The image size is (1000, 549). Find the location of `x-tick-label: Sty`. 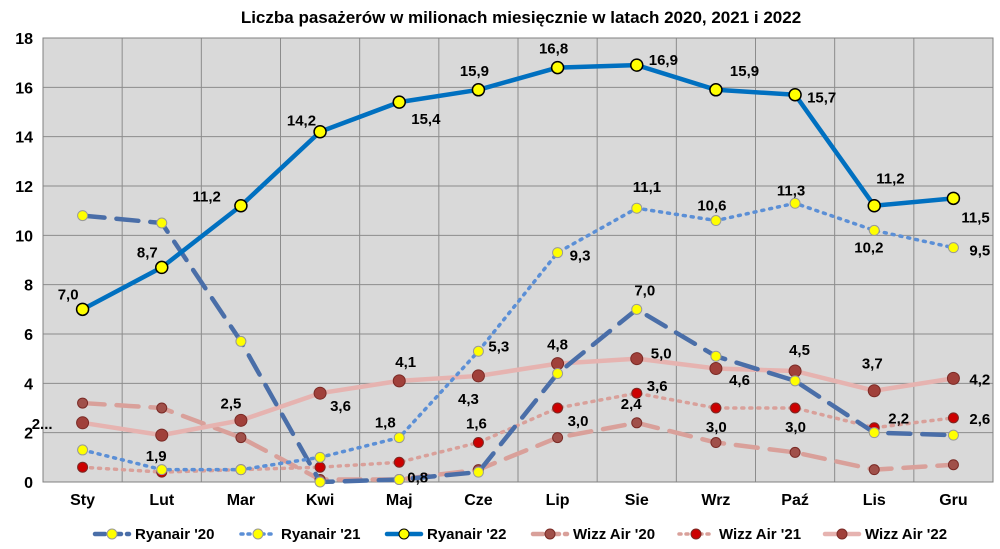

x-tick-label: Sty is located at coordinates (82, 500).